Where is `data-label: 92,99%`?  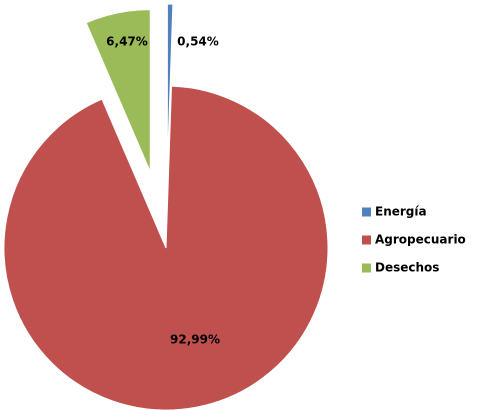 data-label: 92,99% is located at coordinates (195, 340).